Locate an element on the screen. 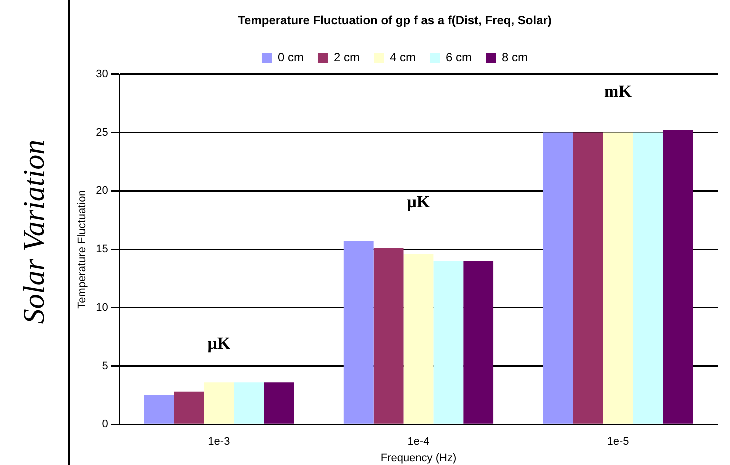  y-tick-label: 30 is located at coordinates (102, 74).